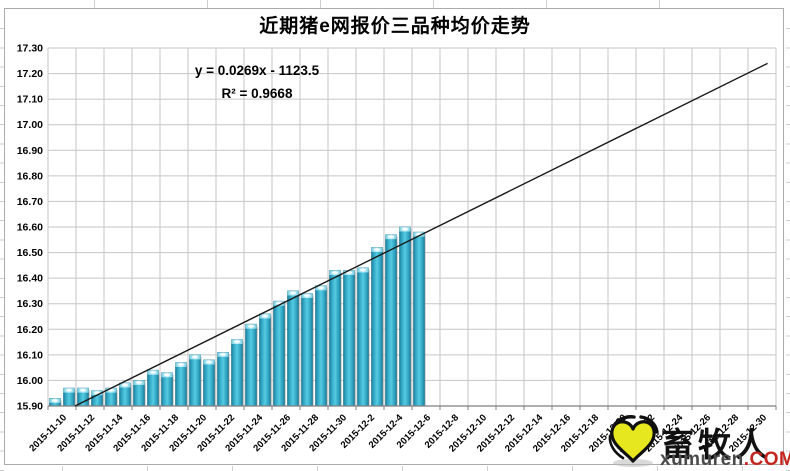 The height and width of the screenshot is (471, 790). Describe the element at coordinates (257, 70) in the screenshot. I see `trendline-equation: y = 0.0269x - 1123.5` at that location.